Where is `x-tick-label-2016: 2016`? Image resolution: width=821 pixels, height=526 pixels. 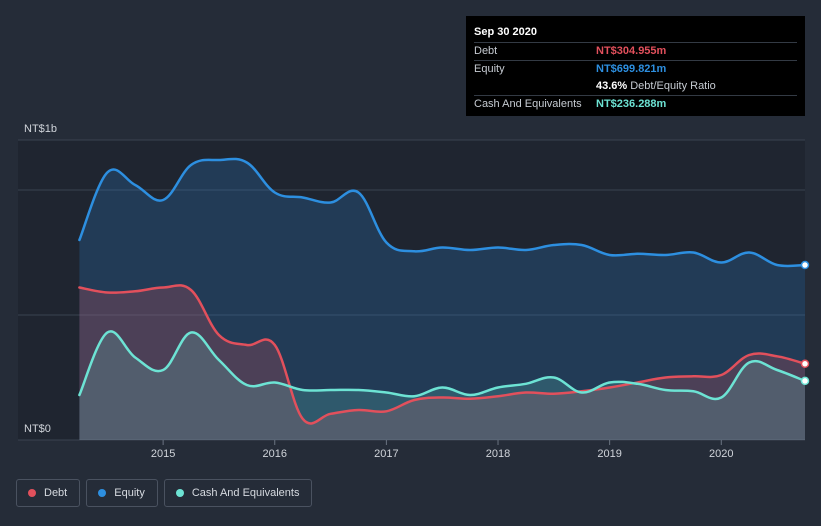 x-tick-label-2016: 2016 is located at coordinates (275, 454).